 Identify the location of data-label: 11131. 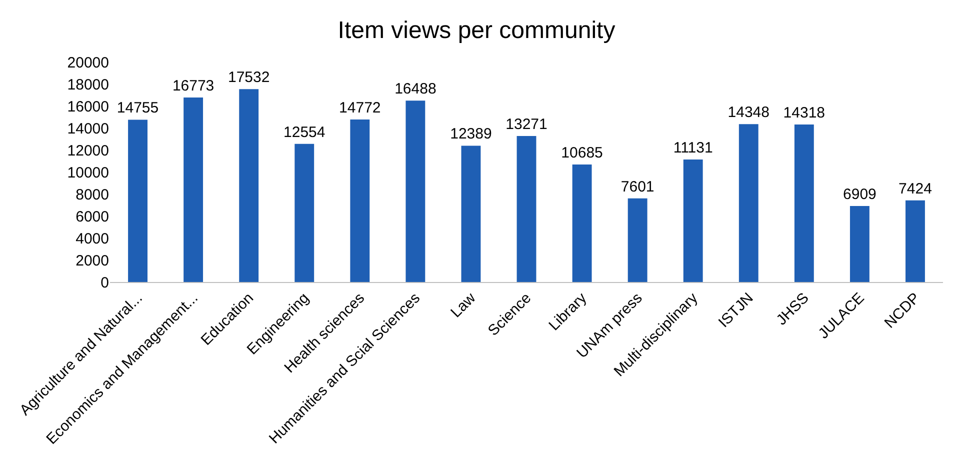
(693, 148).